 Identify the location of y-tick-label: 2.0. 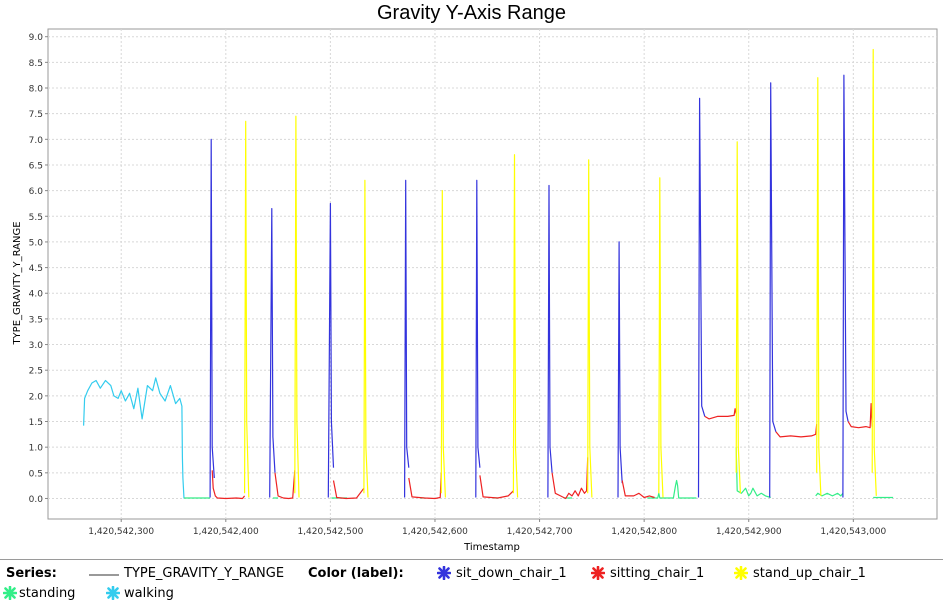
(36, 397).